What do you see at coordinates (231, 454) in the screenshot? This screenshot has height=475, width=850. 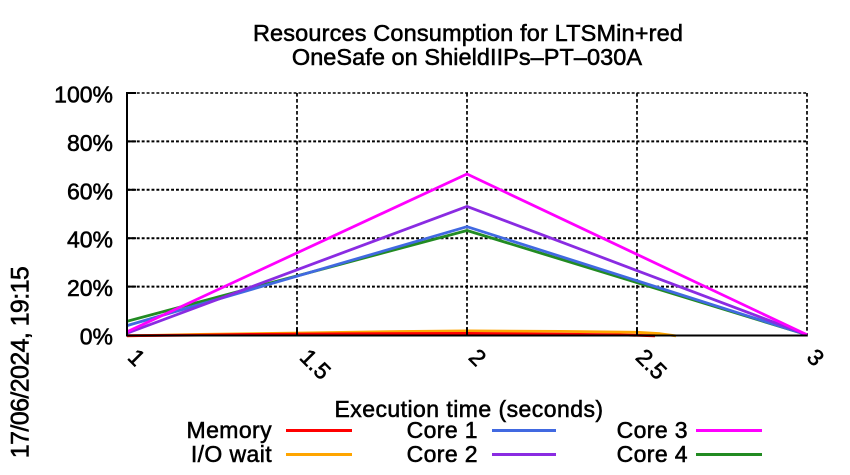 I see `svg-text: I/O wait` at bounding box center [231, 454].